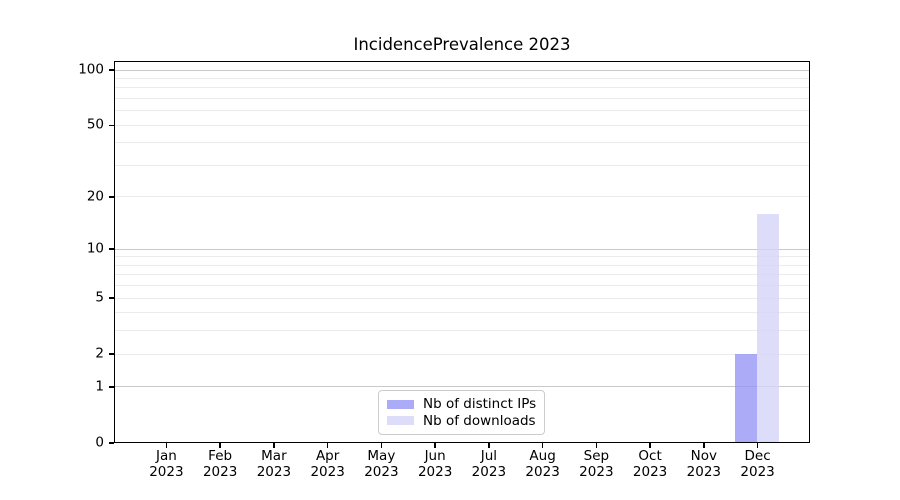 The image size is (900, 500). I want to click on x-tick-month: Oct, so click(650, 456).